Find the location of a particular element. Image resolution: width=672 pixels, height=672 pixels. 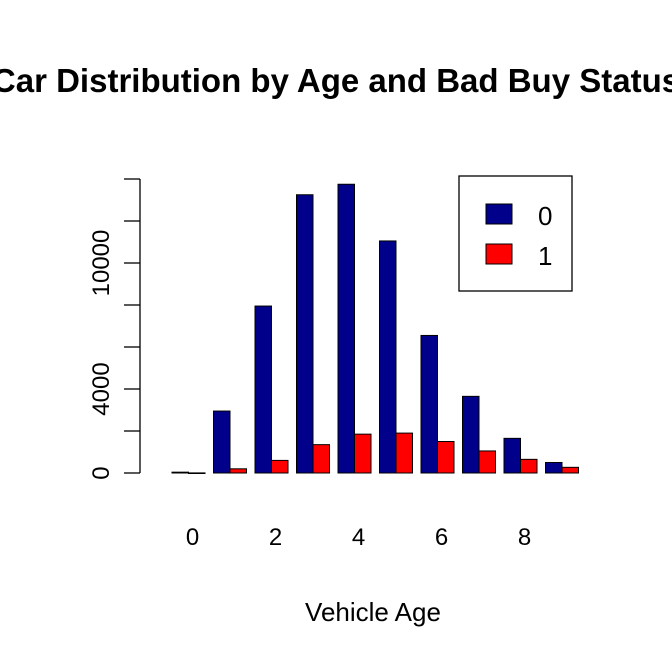

x-tick-labels: 0 2 4 6 8 is located at coordinates (358, 537).